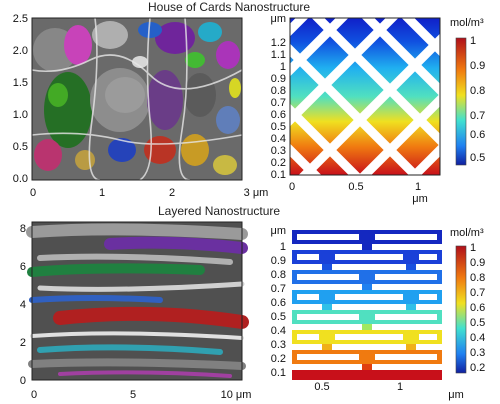 The width and height of the screenshot is (500, 404). I want to click on bottom-right-x-axis: 0.5 1 μm, so click(388, 391).